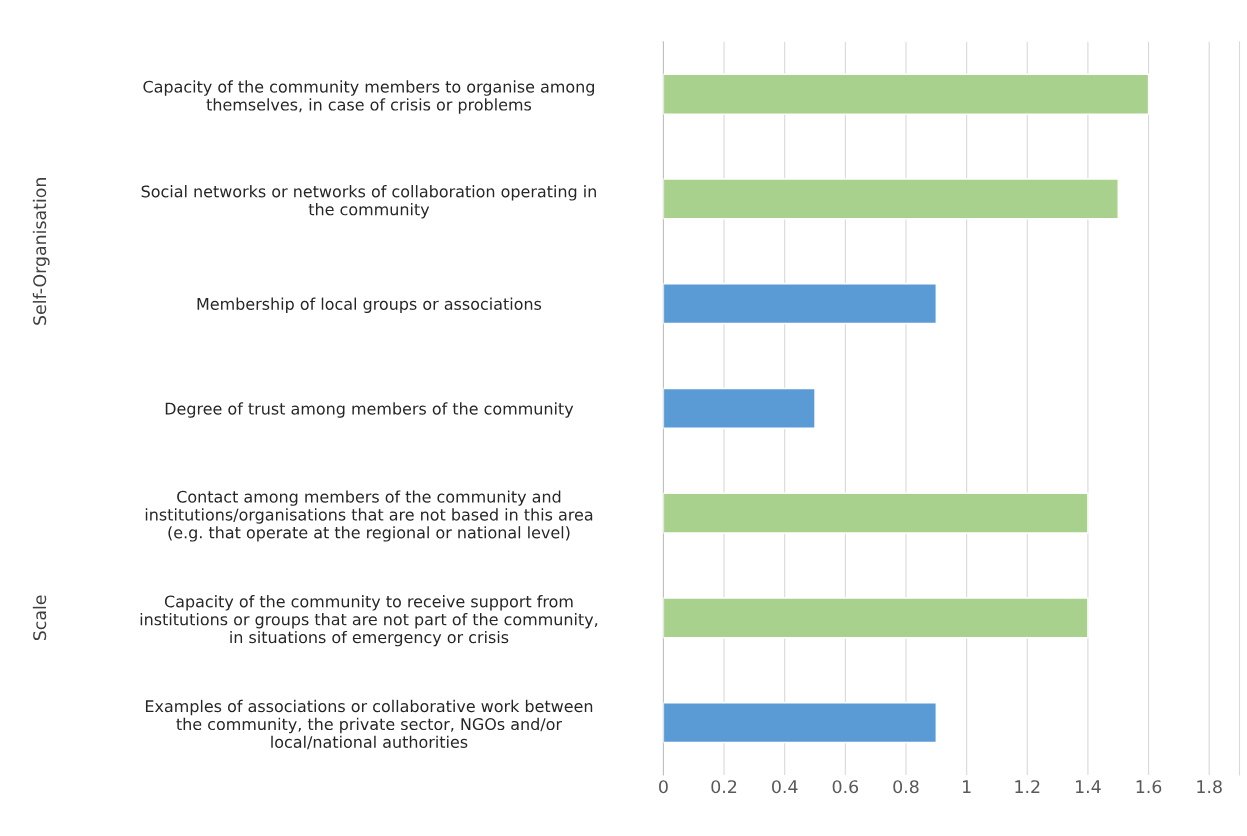 The width and height of the screenshot is (1247, 836). Describe the element at coordinates (369, 516) in the screenshot. I see `y-tick-label: Contact among members of the community and institutions/organisations that are not based in this area (e.g. that operate at the regional or national level)` at that location.